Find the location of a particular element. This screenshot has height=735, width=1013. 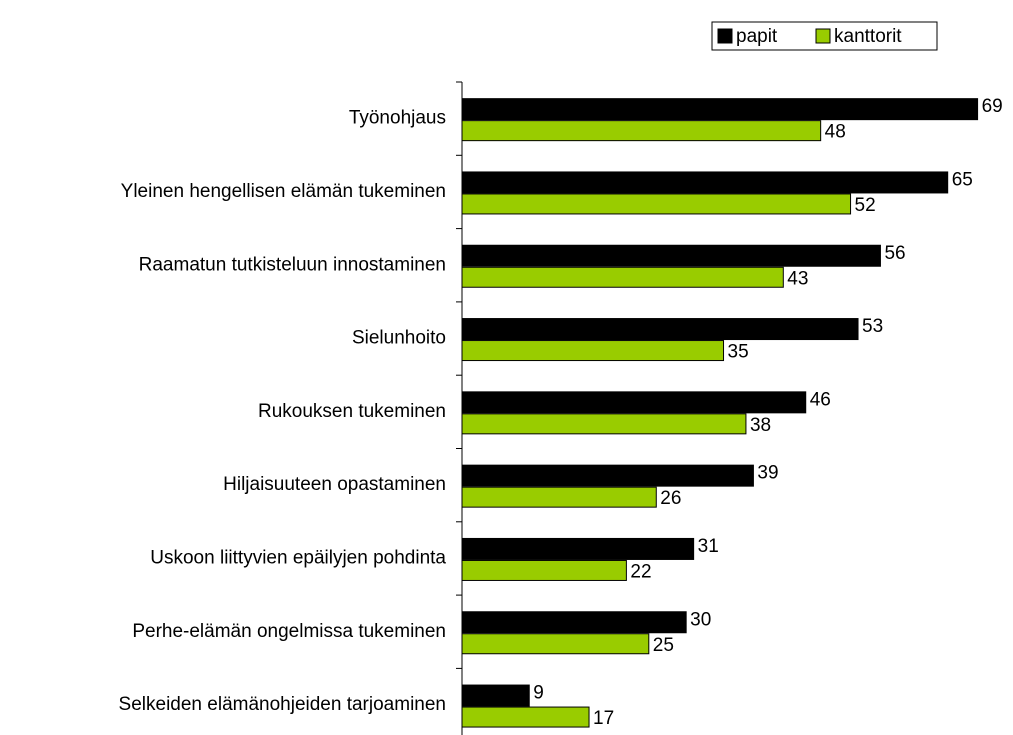

category-label: Työnohjaus is located at coordinates (397, 118).